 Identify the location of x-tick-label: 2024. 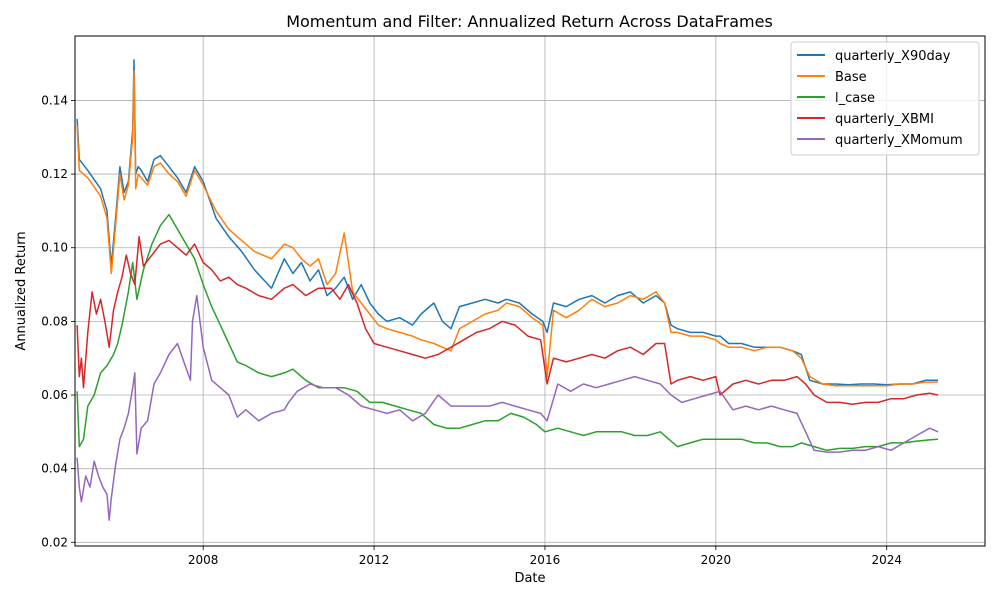
(886, 560).